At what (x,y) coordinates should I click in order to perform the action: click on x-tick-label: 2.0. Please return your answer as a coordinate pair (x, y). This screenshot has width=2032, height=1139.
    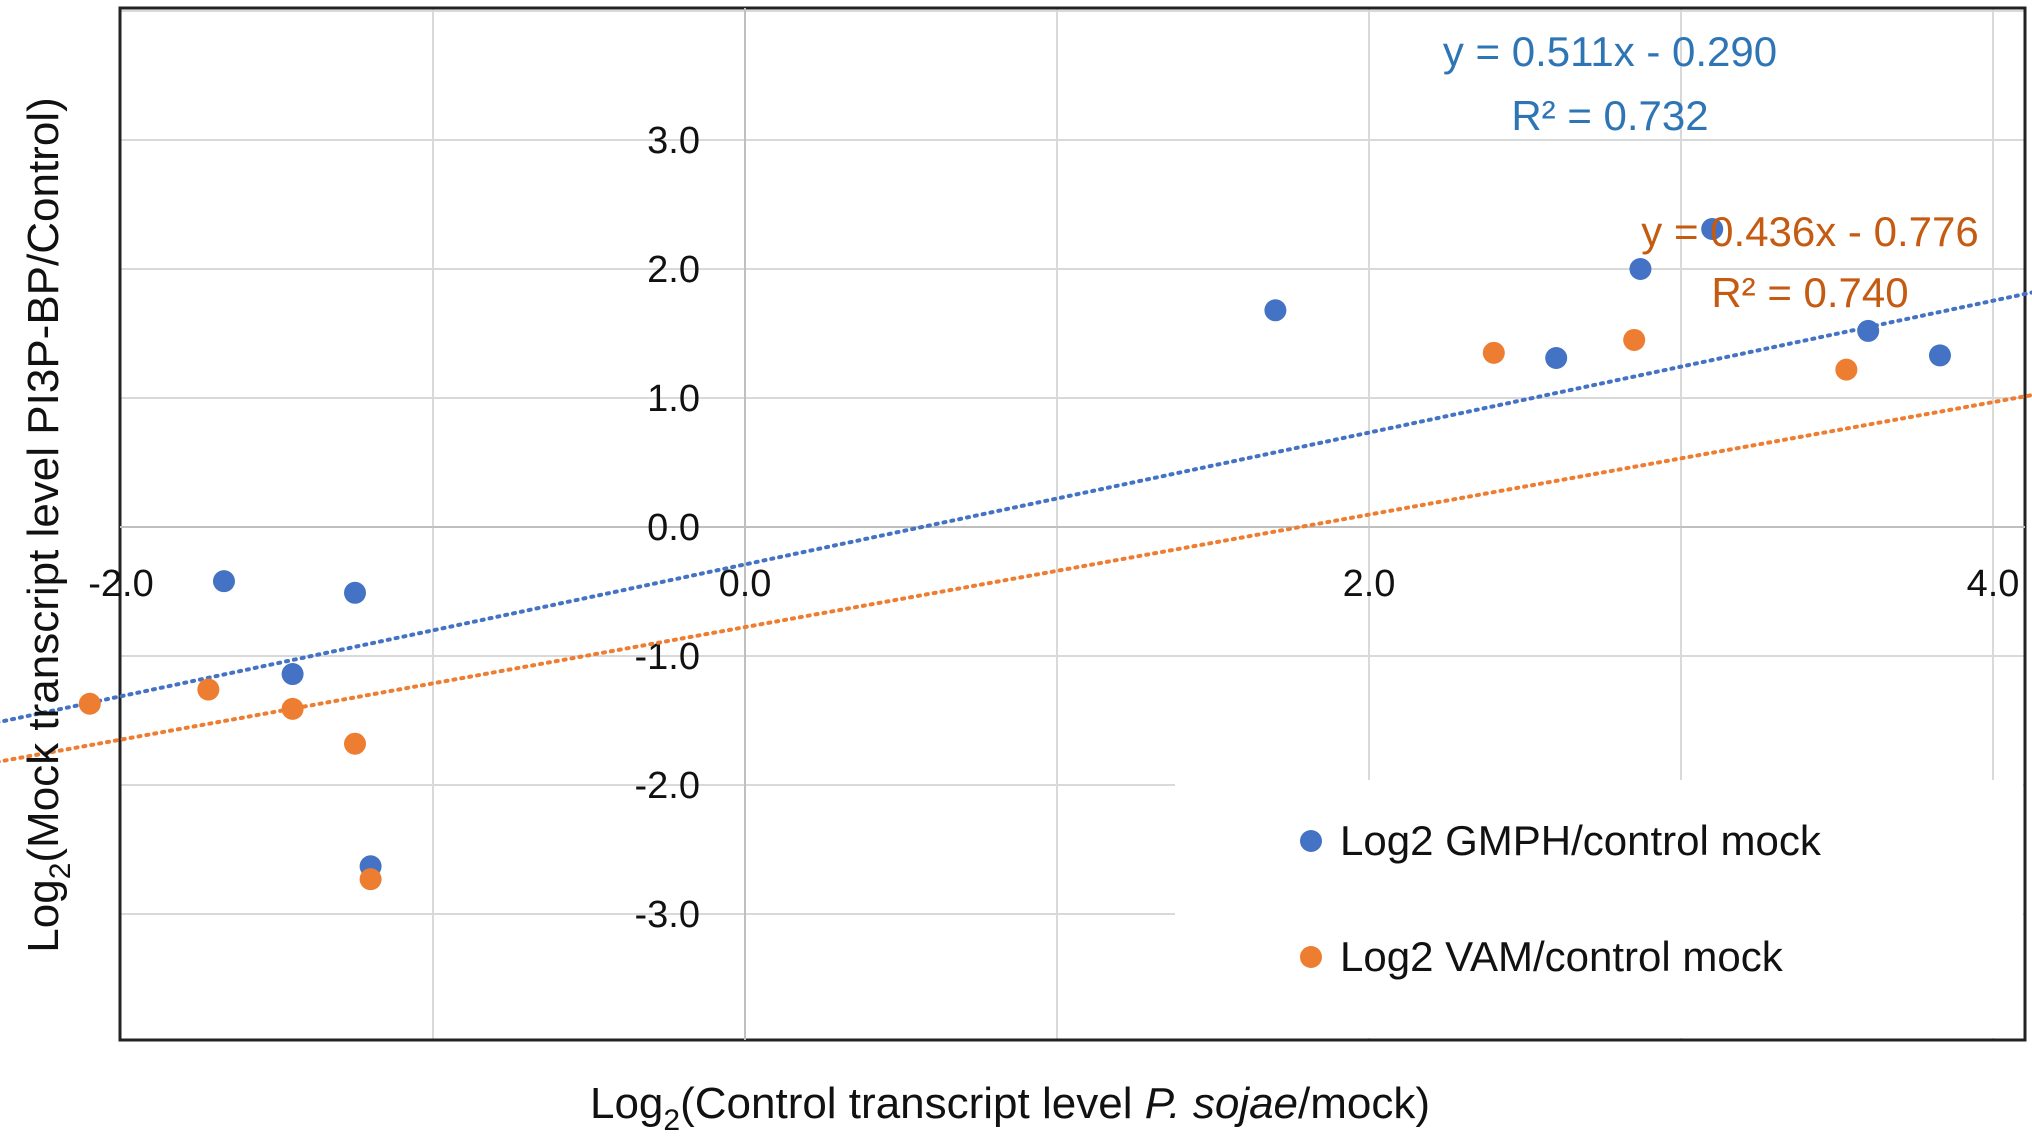
    Looking at the image, I should click on (1369, 584).